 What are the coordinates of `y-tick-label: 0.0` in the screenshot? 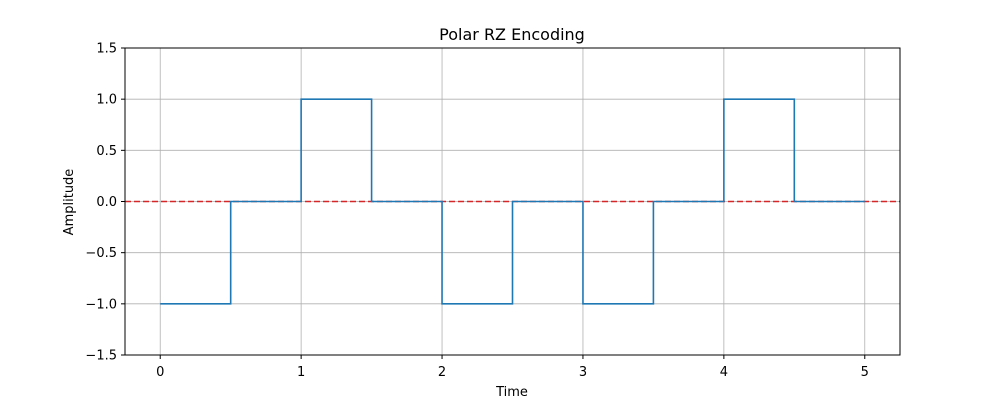 It's located at (106, 202).